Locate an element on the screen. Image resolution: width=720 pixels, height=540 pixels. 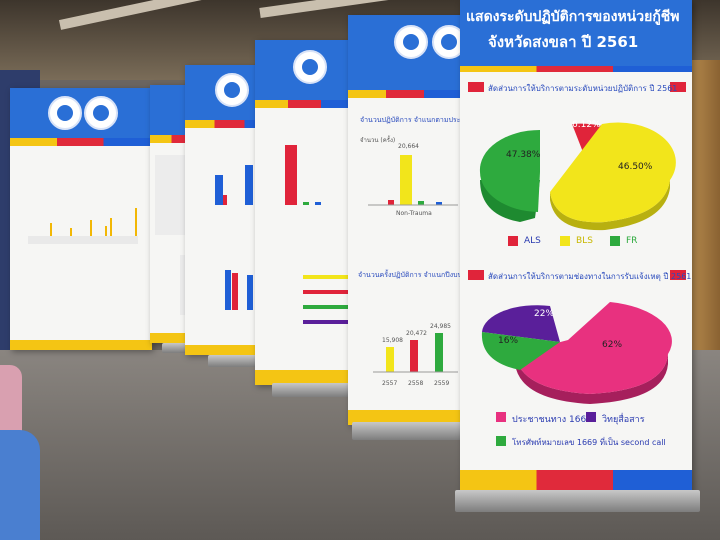
banner2-legend: 2558 is located at coordinates (416, 383).